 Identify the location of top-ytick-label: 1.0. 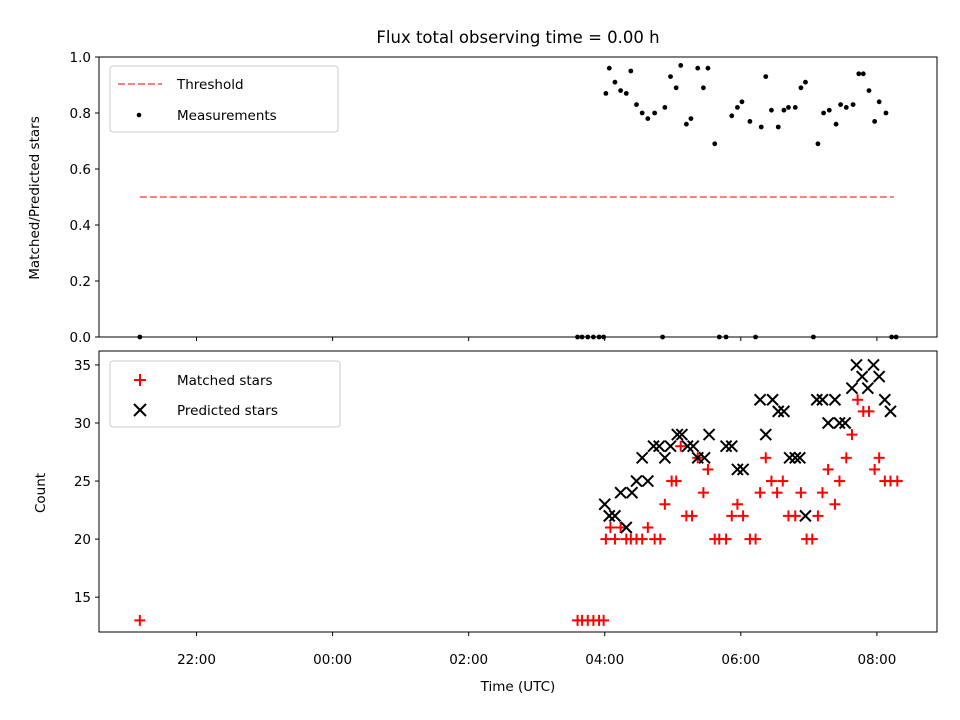
(80, 58).